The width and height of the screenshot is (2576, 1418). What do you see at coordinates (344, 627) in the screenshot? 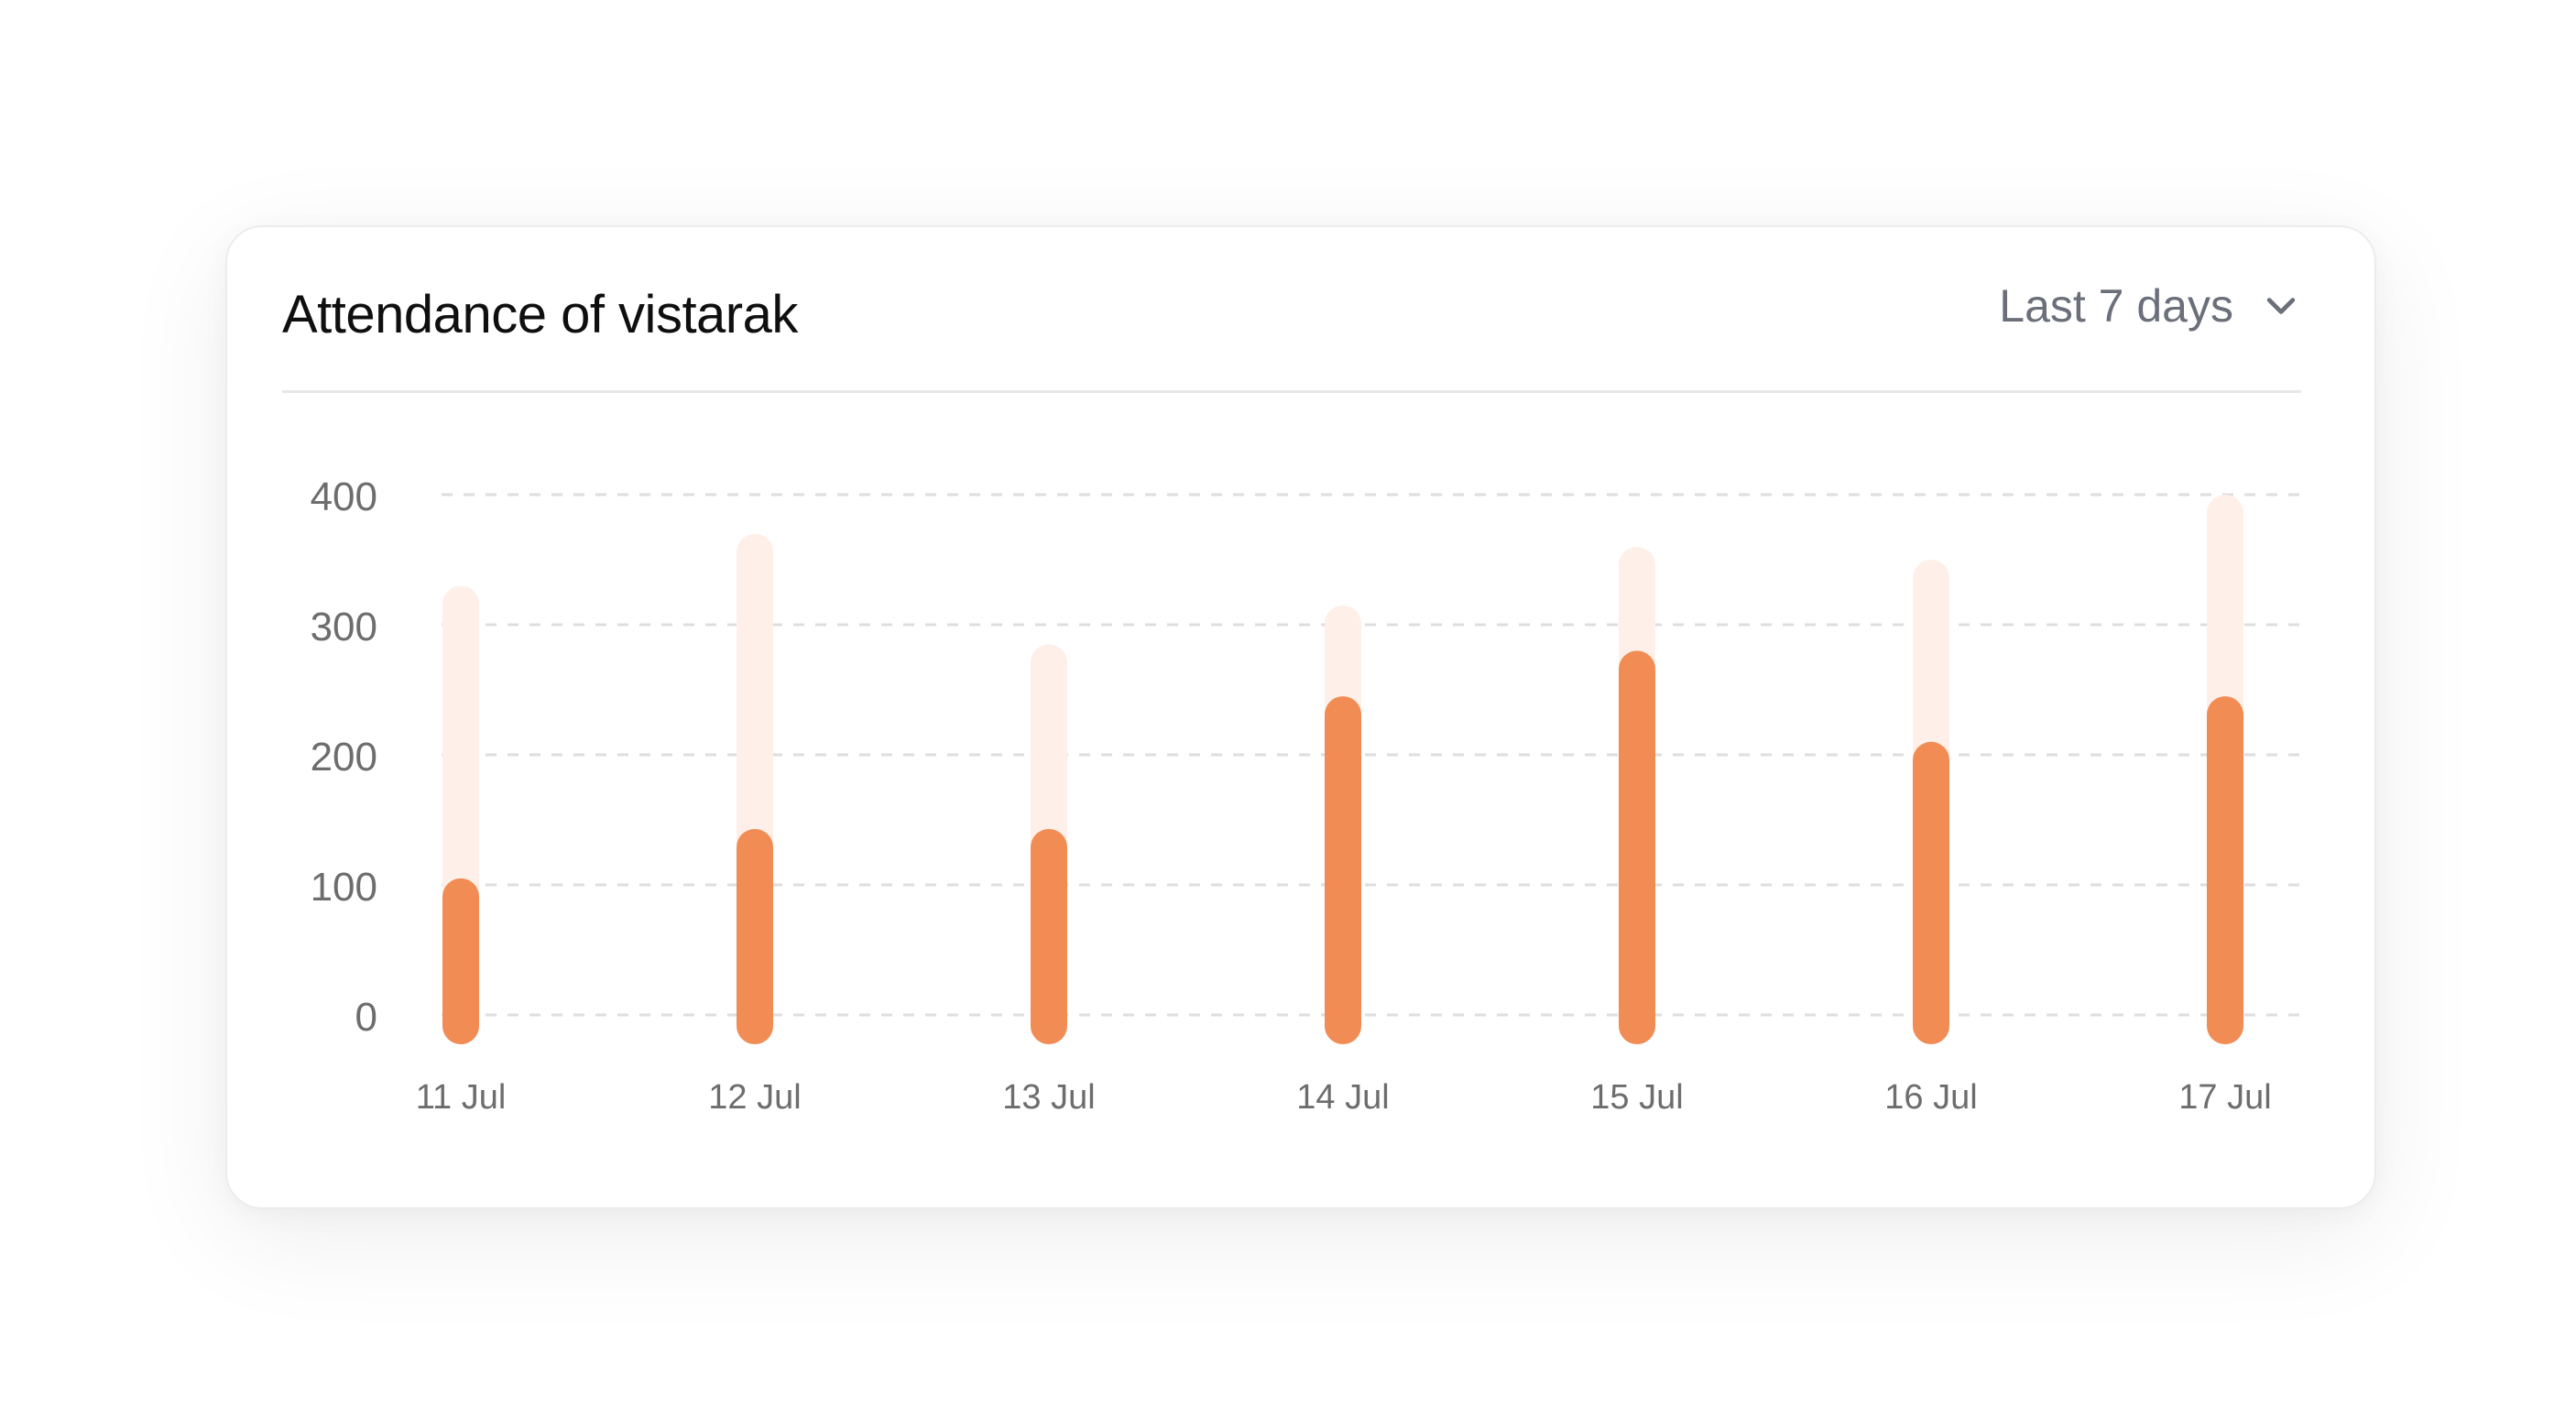
I see `y-tick-label: 300` at bounding box center [344, 627].